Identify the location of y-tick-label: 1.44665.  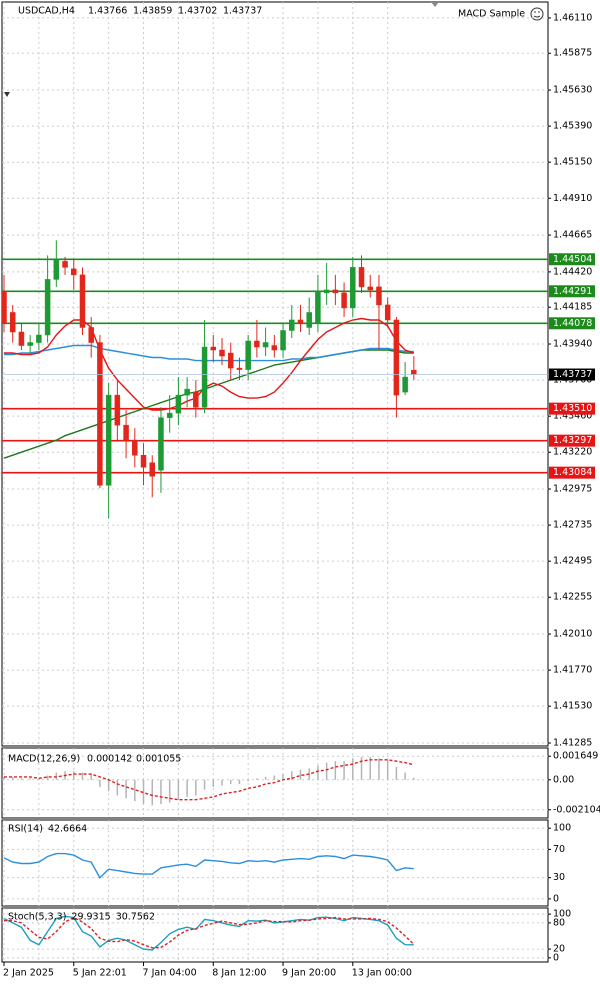
(572, 235).